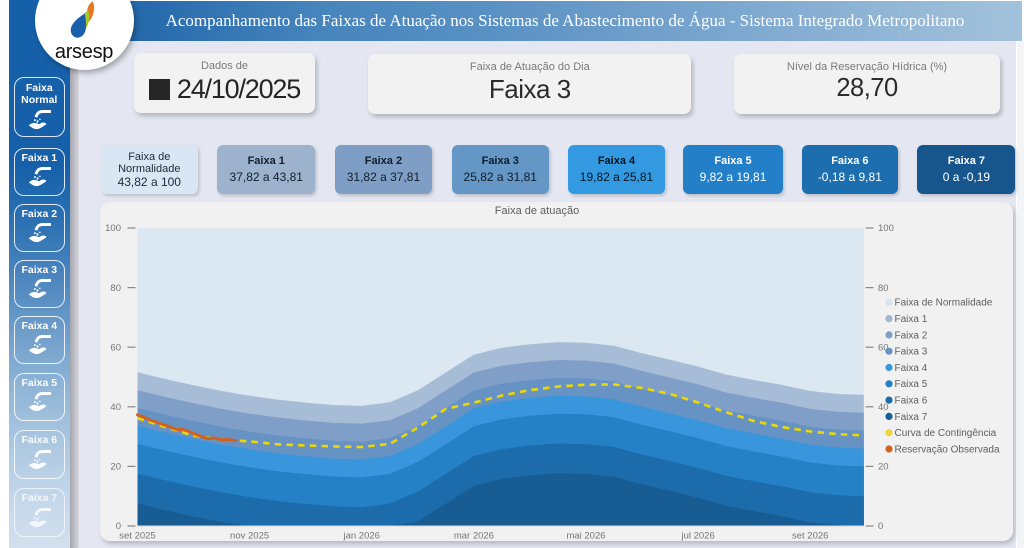 This screenshot has width=1024, height=548. What do you see at coordinates (249, 536) in the screenshot?
I see `svg-text: nov 2025` at bounding box center [249, 536].